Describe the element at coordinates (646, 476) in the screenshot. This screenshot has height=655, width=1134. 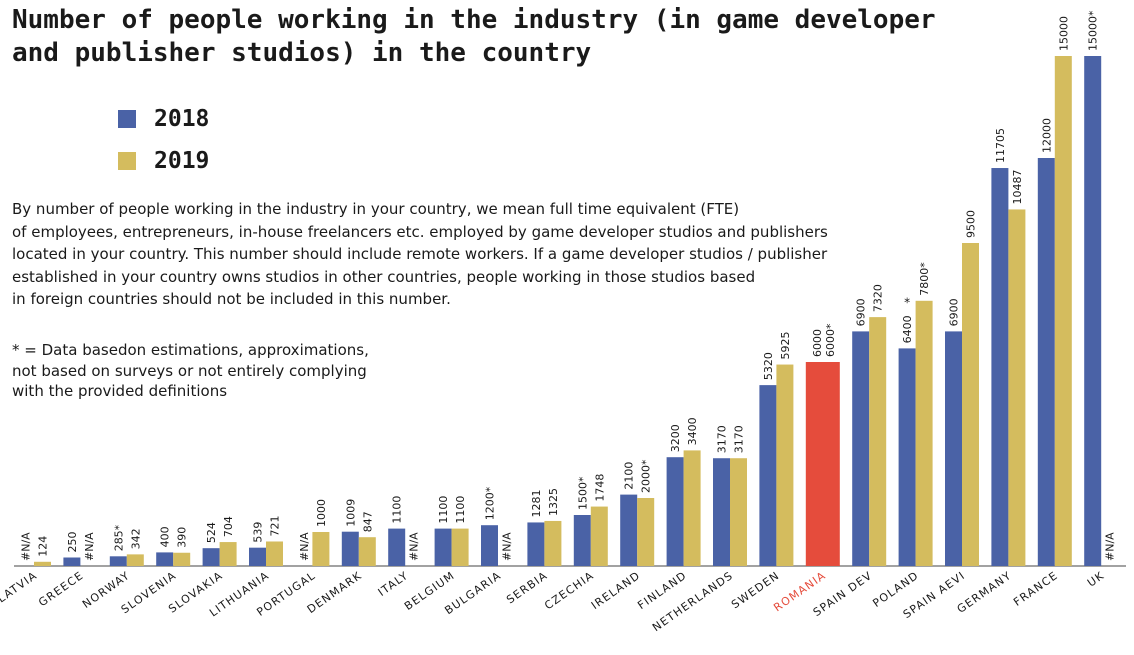
I see `value-label-2019-ireland: 2000*` at that location.